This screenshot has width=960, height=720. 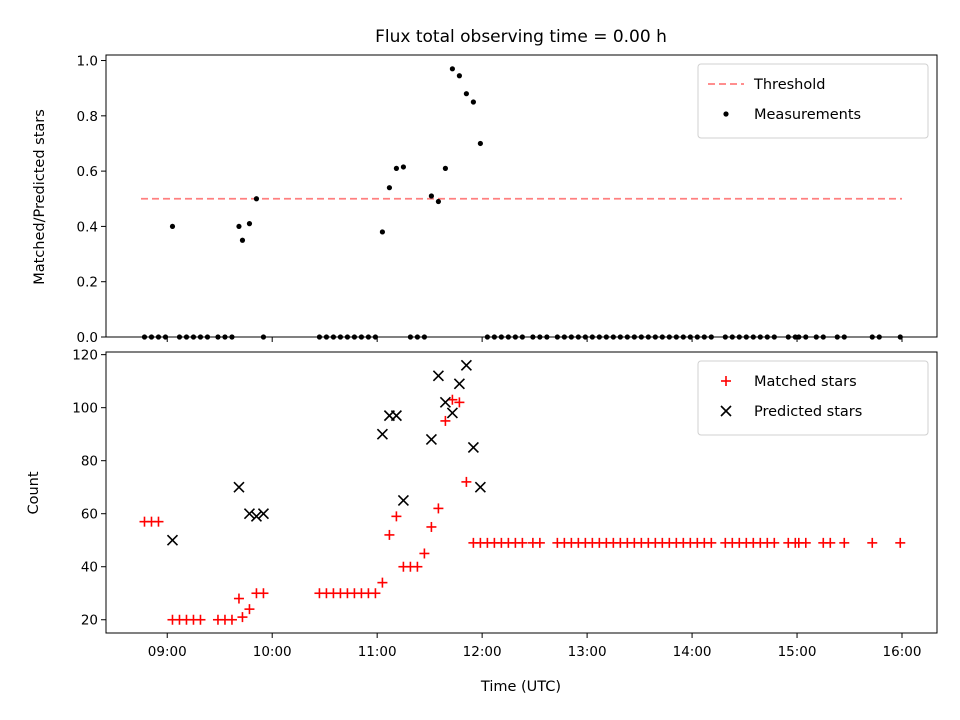 I want to click on bottom-y-axis-label: Count, so click(x=34, y=492).